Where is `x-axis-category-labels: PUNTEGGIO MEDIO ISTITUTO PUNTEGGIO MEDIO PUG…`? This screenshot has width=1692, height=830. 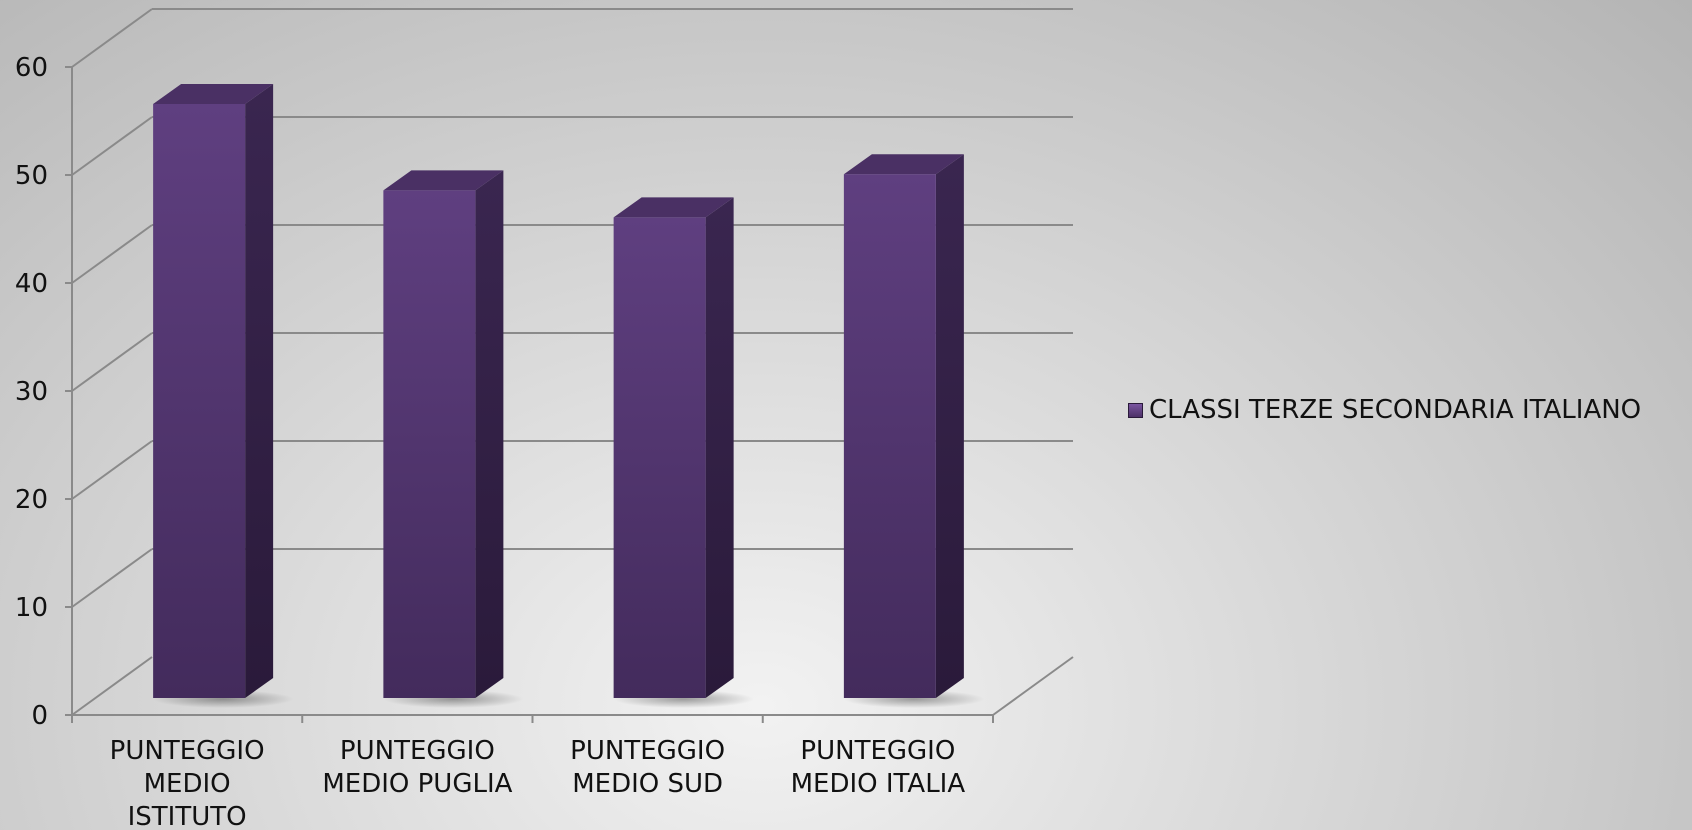 x-axis-category-labels: PUNTEGGIO MEDIO ISTITUTO PUNTEGGIO MEDIO PUG… is located at coordinates (538, 783).